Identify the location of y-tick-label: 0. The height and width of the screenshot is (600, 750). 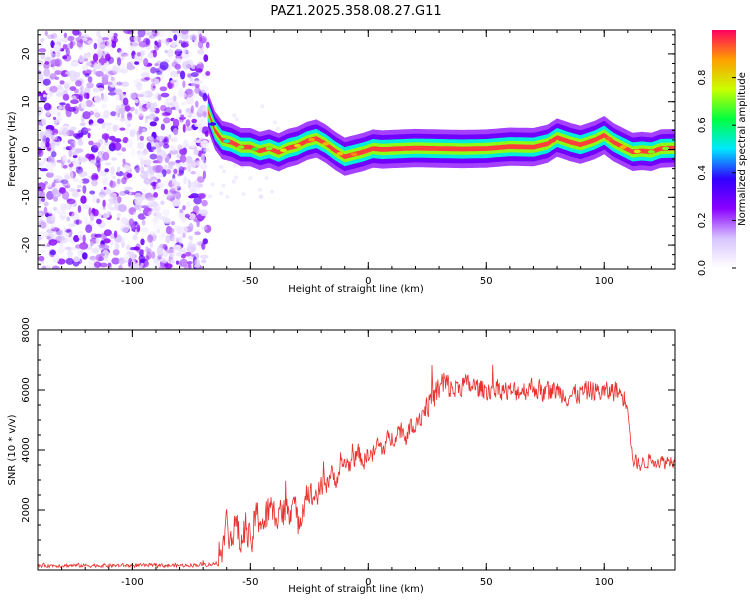
(26, 149).